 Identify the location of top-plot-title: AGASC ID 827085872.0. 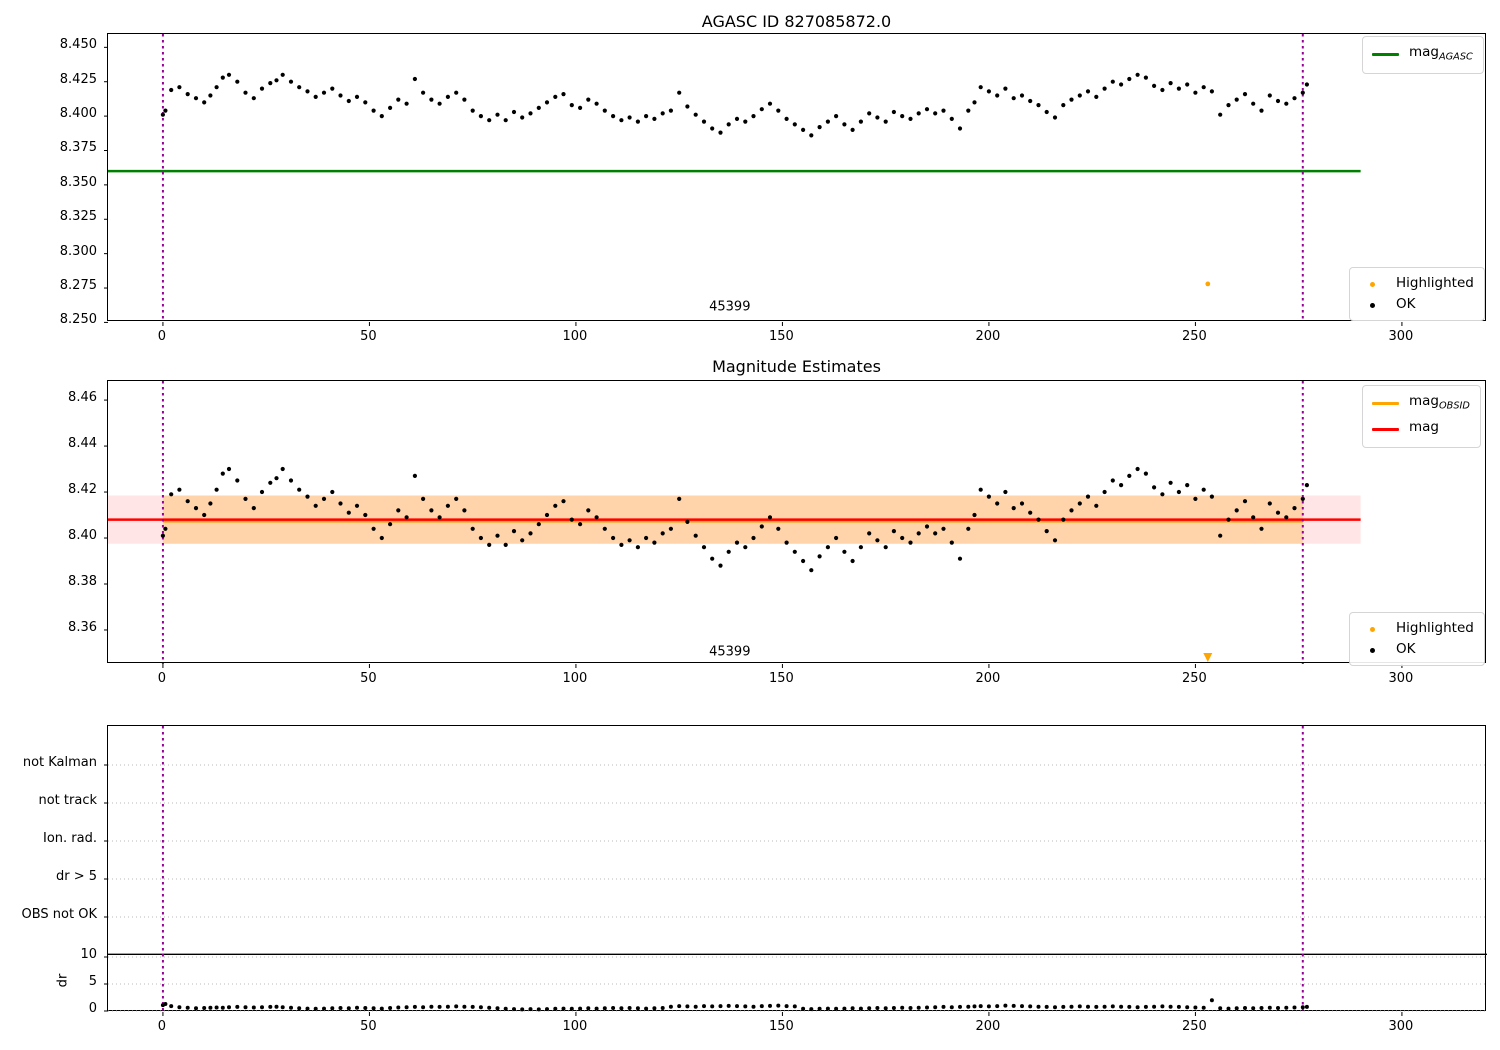
(796, 21).